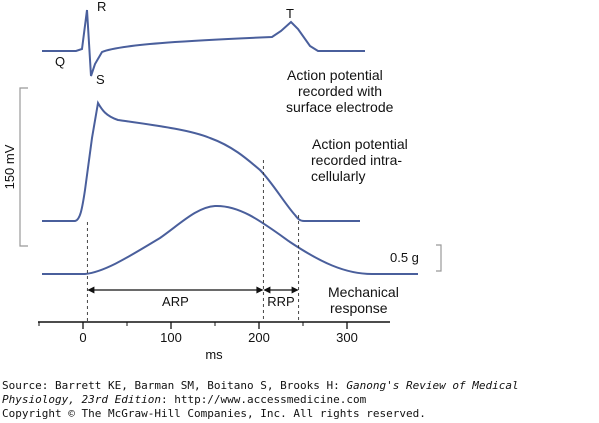  Describe the element at coordinates (335, 75) in the screenshot. I see `ecg-caption-line1: Action potential` at that location.